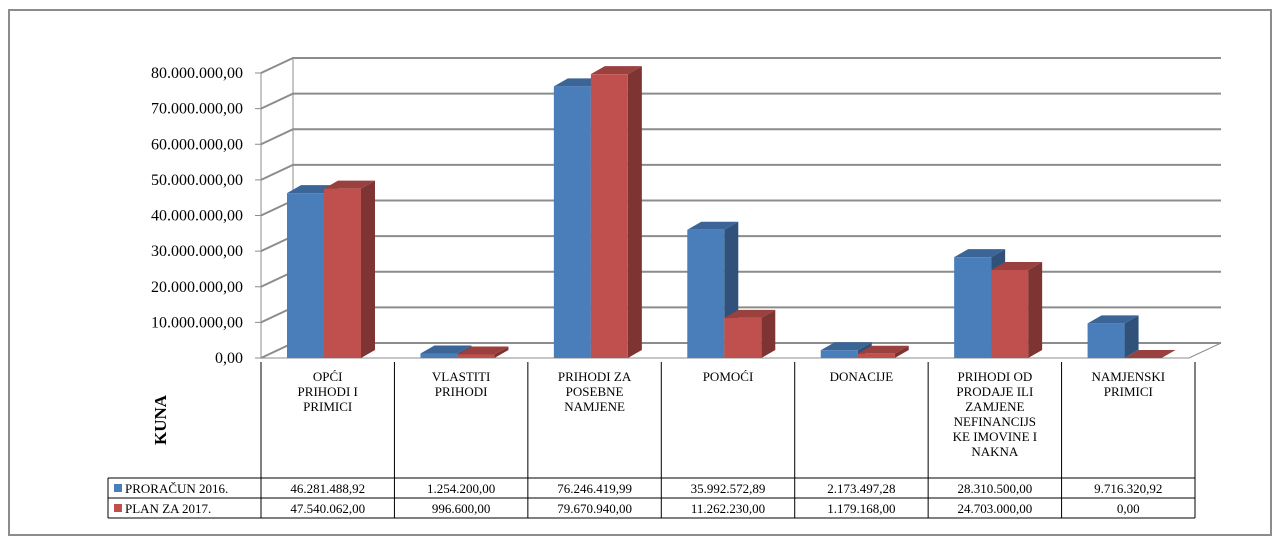 This screenshot has height=543, width=1284. I want to click on category-label: NAKNA, so click(995, 451).